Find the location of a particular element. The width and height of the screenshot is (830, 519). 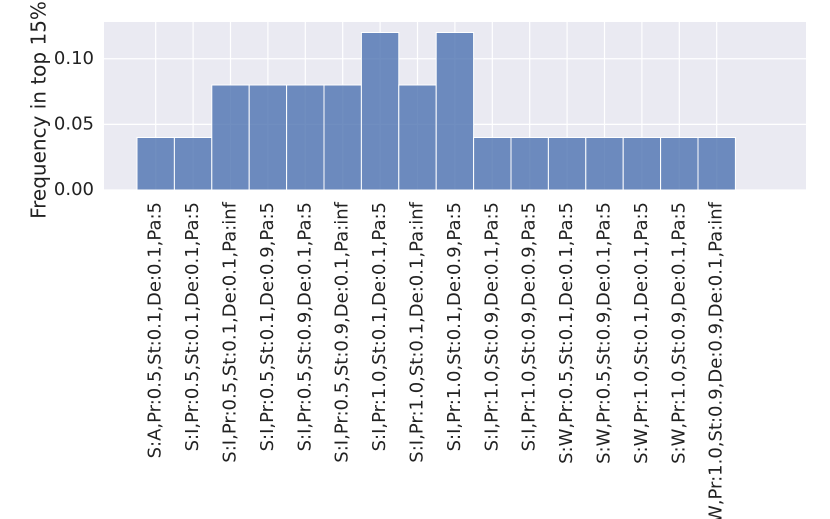

x-tick-label: S:W,Pr:1.0,St:0.1,De:0.1,Pa:5 is located at coordinates (641, 333).